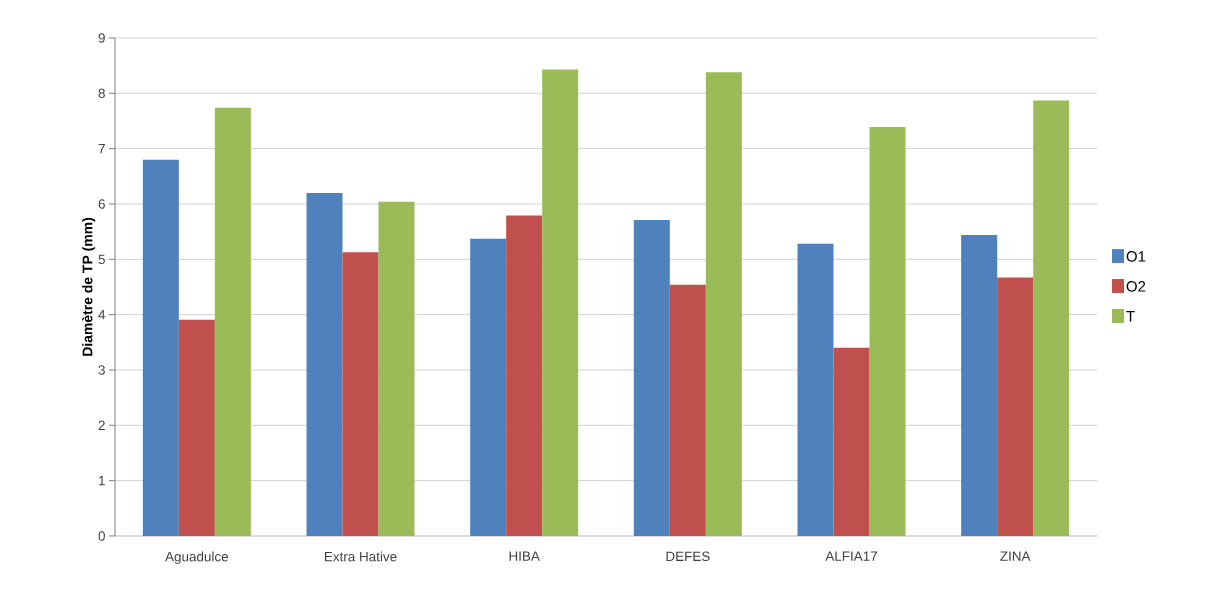  I want to click on y-tick-label: 0, so click(101, 536).